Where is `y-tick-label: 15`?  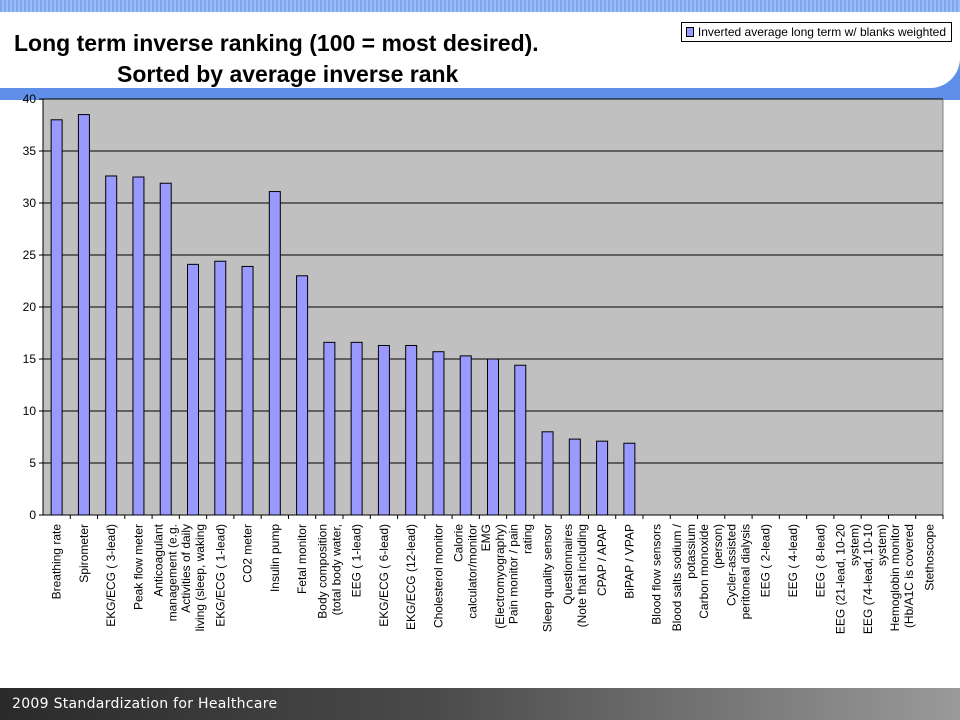 y-tick-label: 15 is located at coordinates (30, 359).